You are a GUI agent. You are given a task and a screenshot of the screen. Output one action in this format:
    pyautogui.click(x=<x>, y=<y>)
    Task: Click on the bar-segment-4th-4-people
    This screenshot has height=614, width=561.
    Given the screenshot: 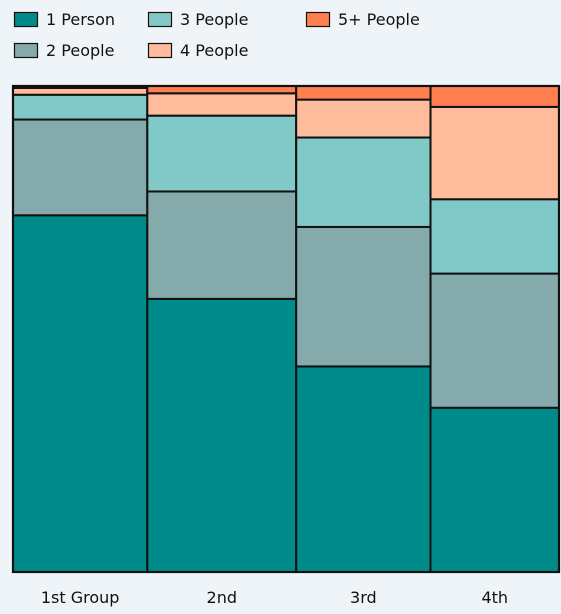 What is the action you would take?
    pyautogui.click(x=495, y=153)
    